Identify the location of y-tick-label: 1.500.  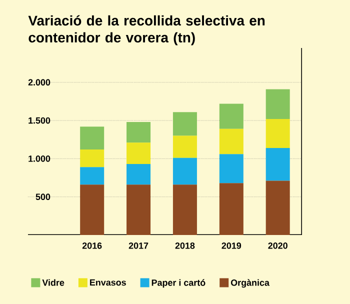
(39, 120).